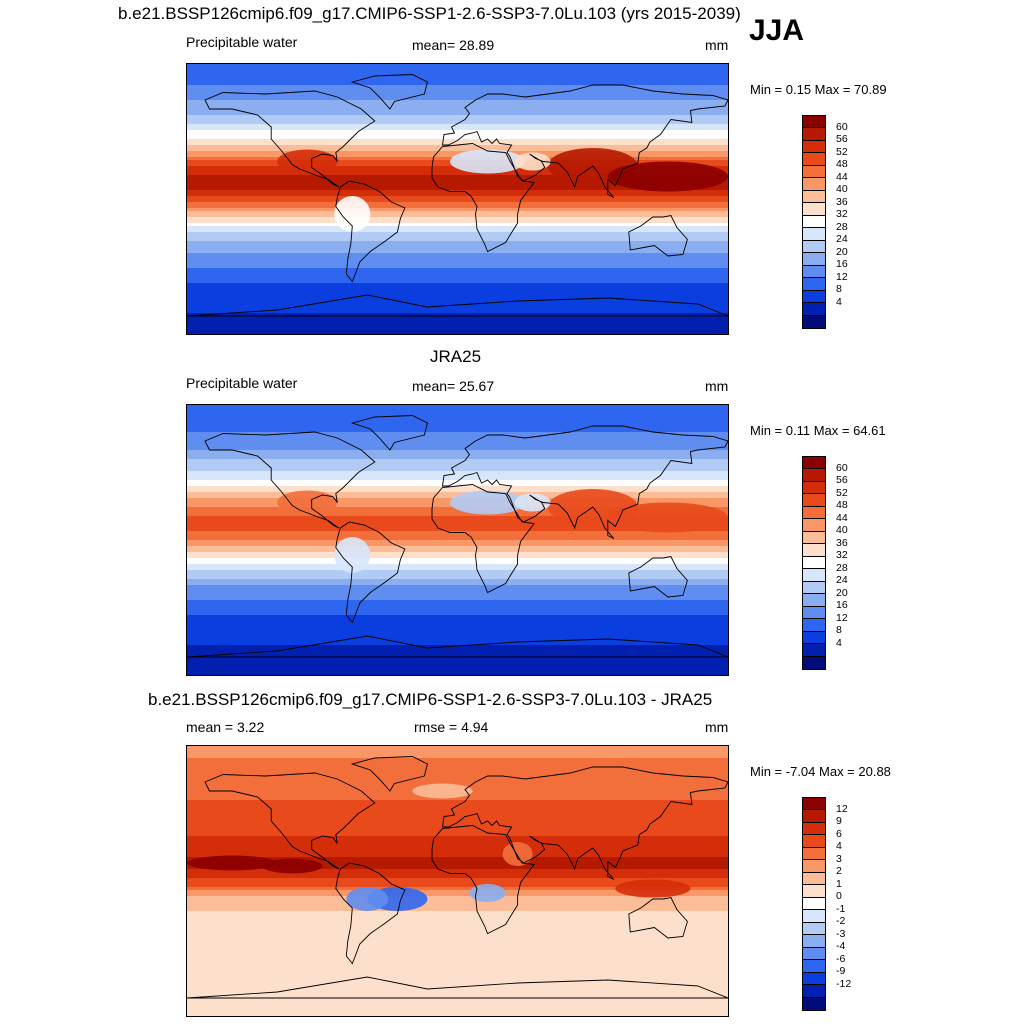  Describe the element at coordinates (818, 430) in the screenshot. I see `panel-minmax-obs: Min = 0.11 Max = 64.61` at that location.